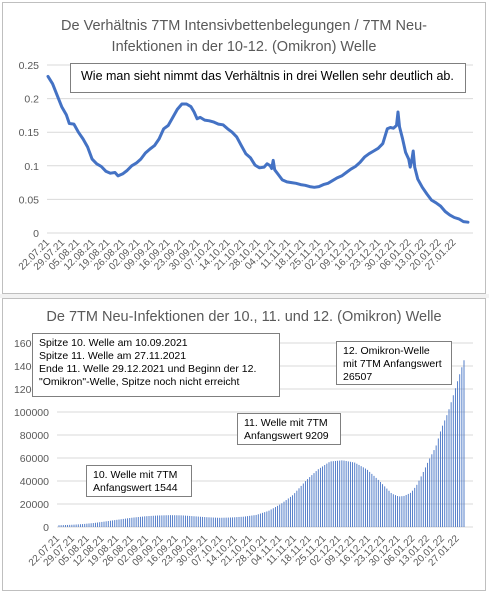 This screenshot has width=489, height=593. What do you see at coordinates (34, 436) in the screenshot?
I see `infections-y-tick-label: 80000` at bounding box center [34, 436].